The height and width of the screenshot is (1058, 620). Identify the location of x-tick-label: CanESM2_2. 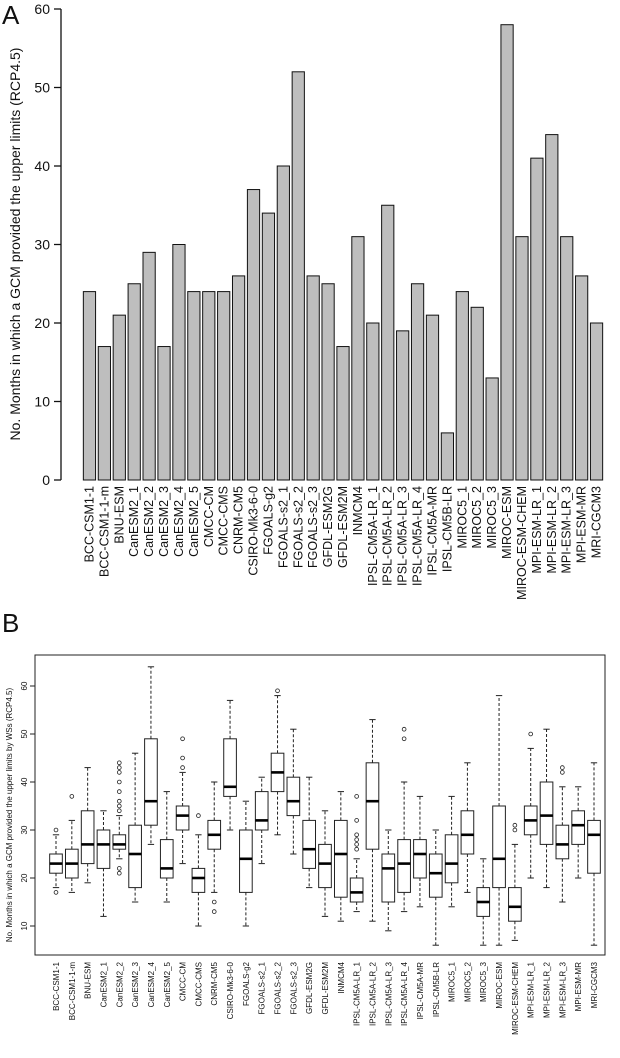
(119, 984).